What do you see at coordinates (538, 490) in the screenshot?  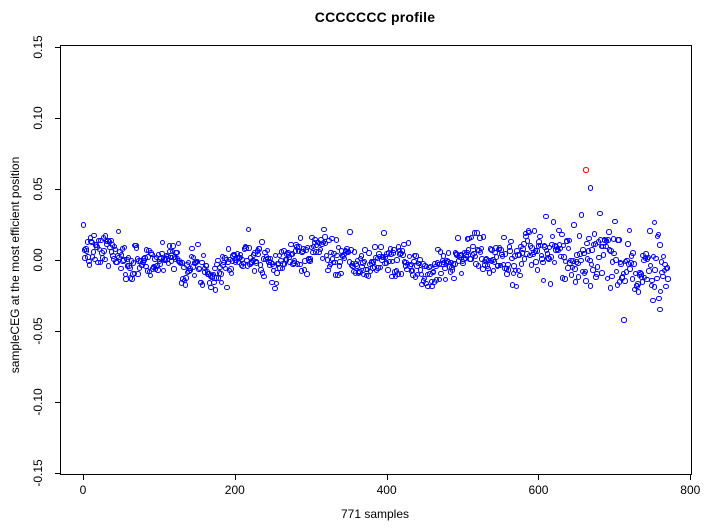 I see `x-tick-label: 600` at bounding box center [538, 490].